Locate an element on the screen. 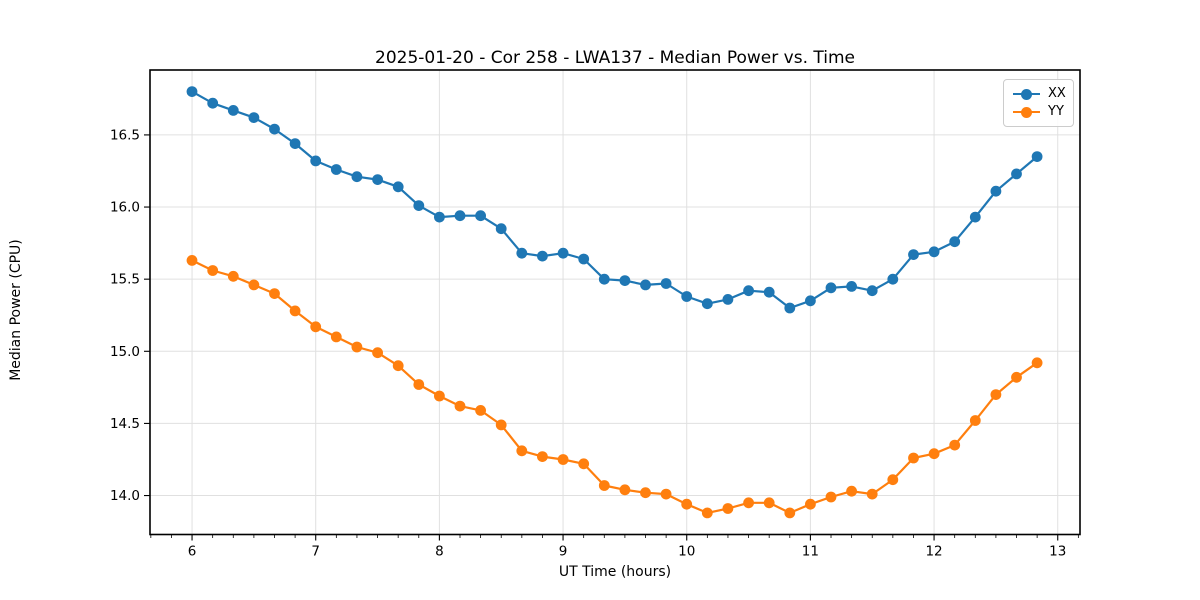 This screenshot has width=1200, height=600. x-tick-label: 12 is located at coordinates (933, 552).